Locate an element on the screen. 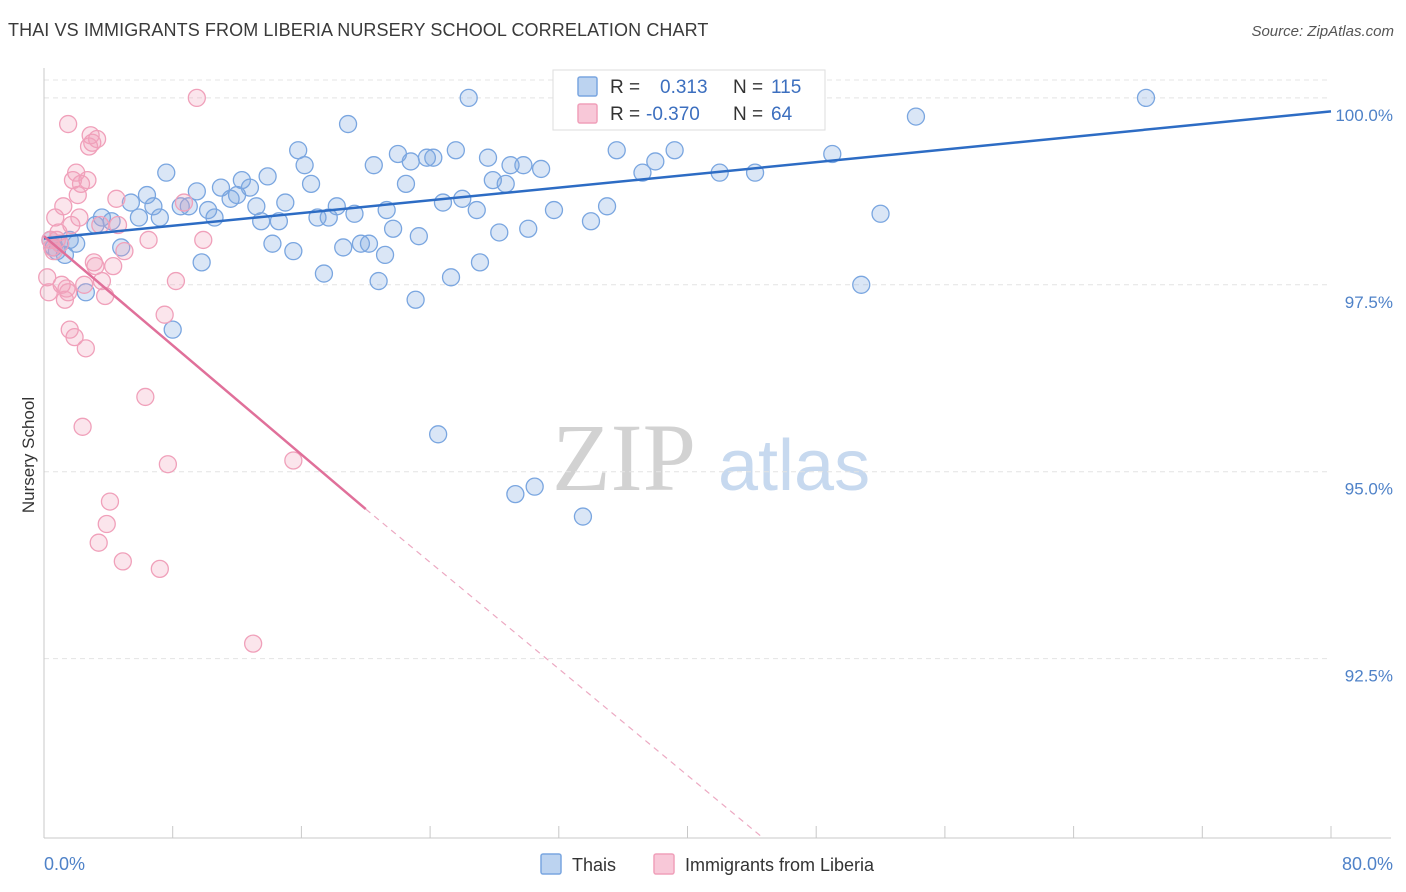  y-tick-label-1: 95.0% is located at coordinates (1369, 489).